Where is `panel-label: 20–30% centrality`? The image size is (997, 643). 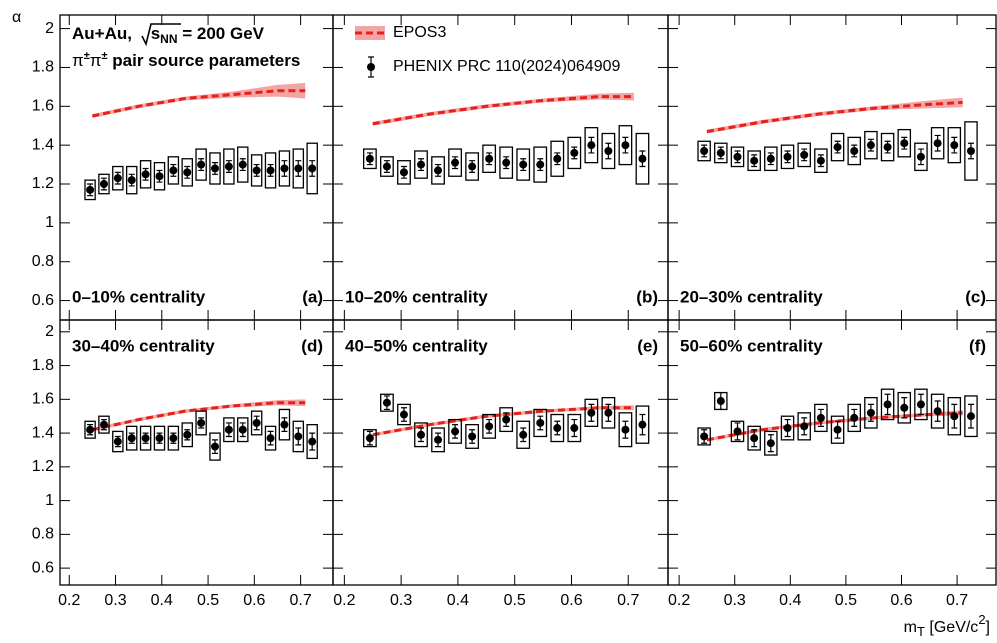
panel-label: 20–30% centrality is located at coordinates (751, 296).